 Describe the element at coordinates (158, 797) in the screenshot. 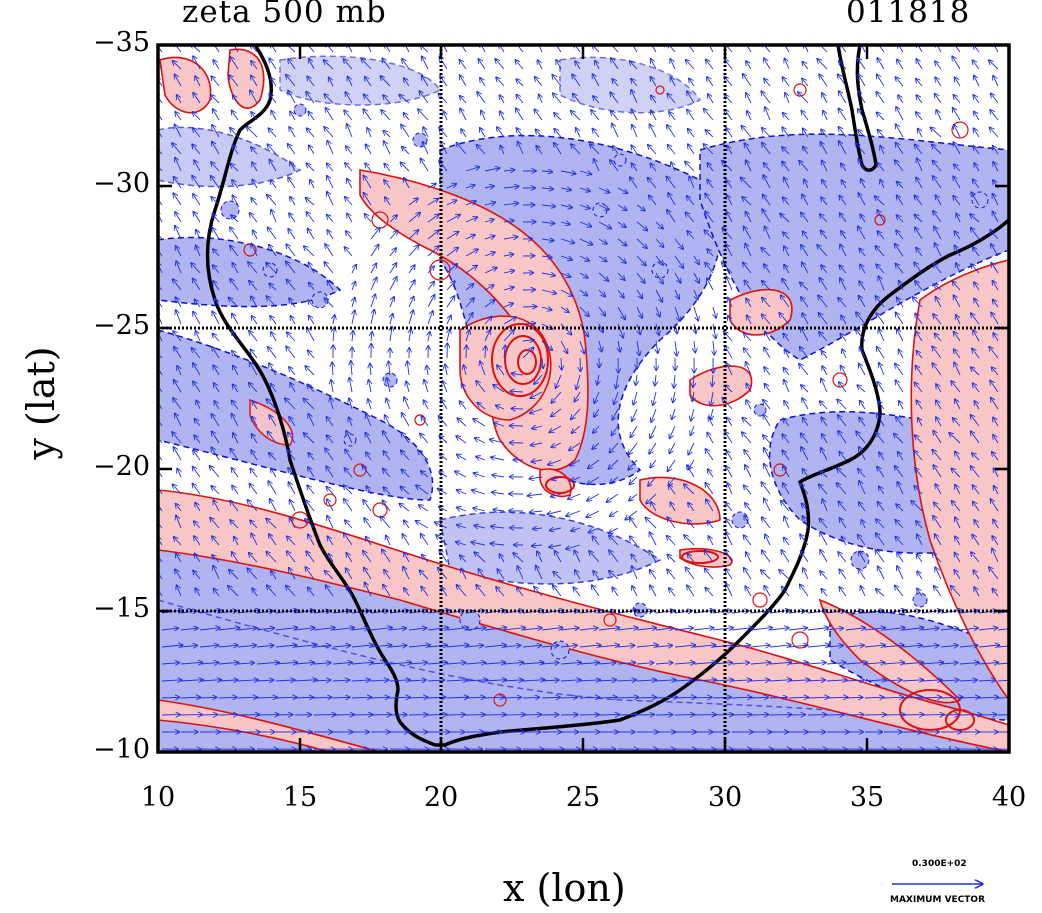

I see `x-tick-label: 10` at that location.